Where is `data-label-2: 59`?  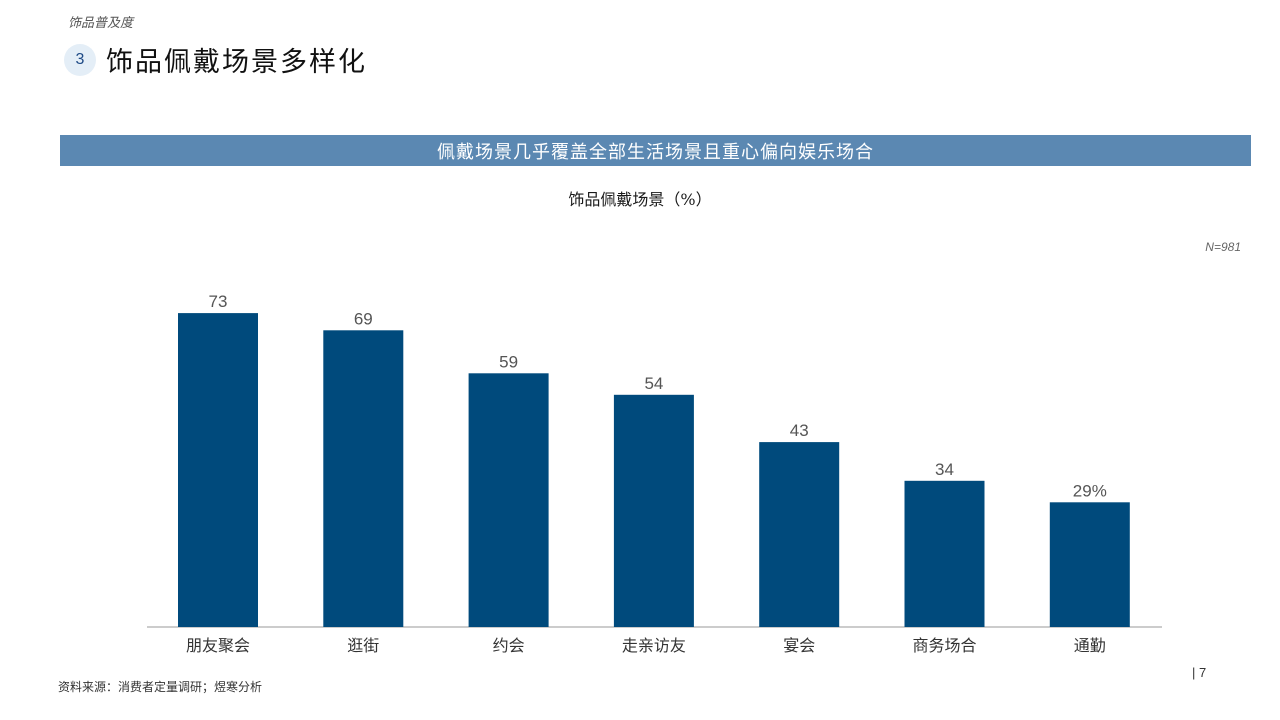 data-label-2: 59 is located at coordinates (508, 361).